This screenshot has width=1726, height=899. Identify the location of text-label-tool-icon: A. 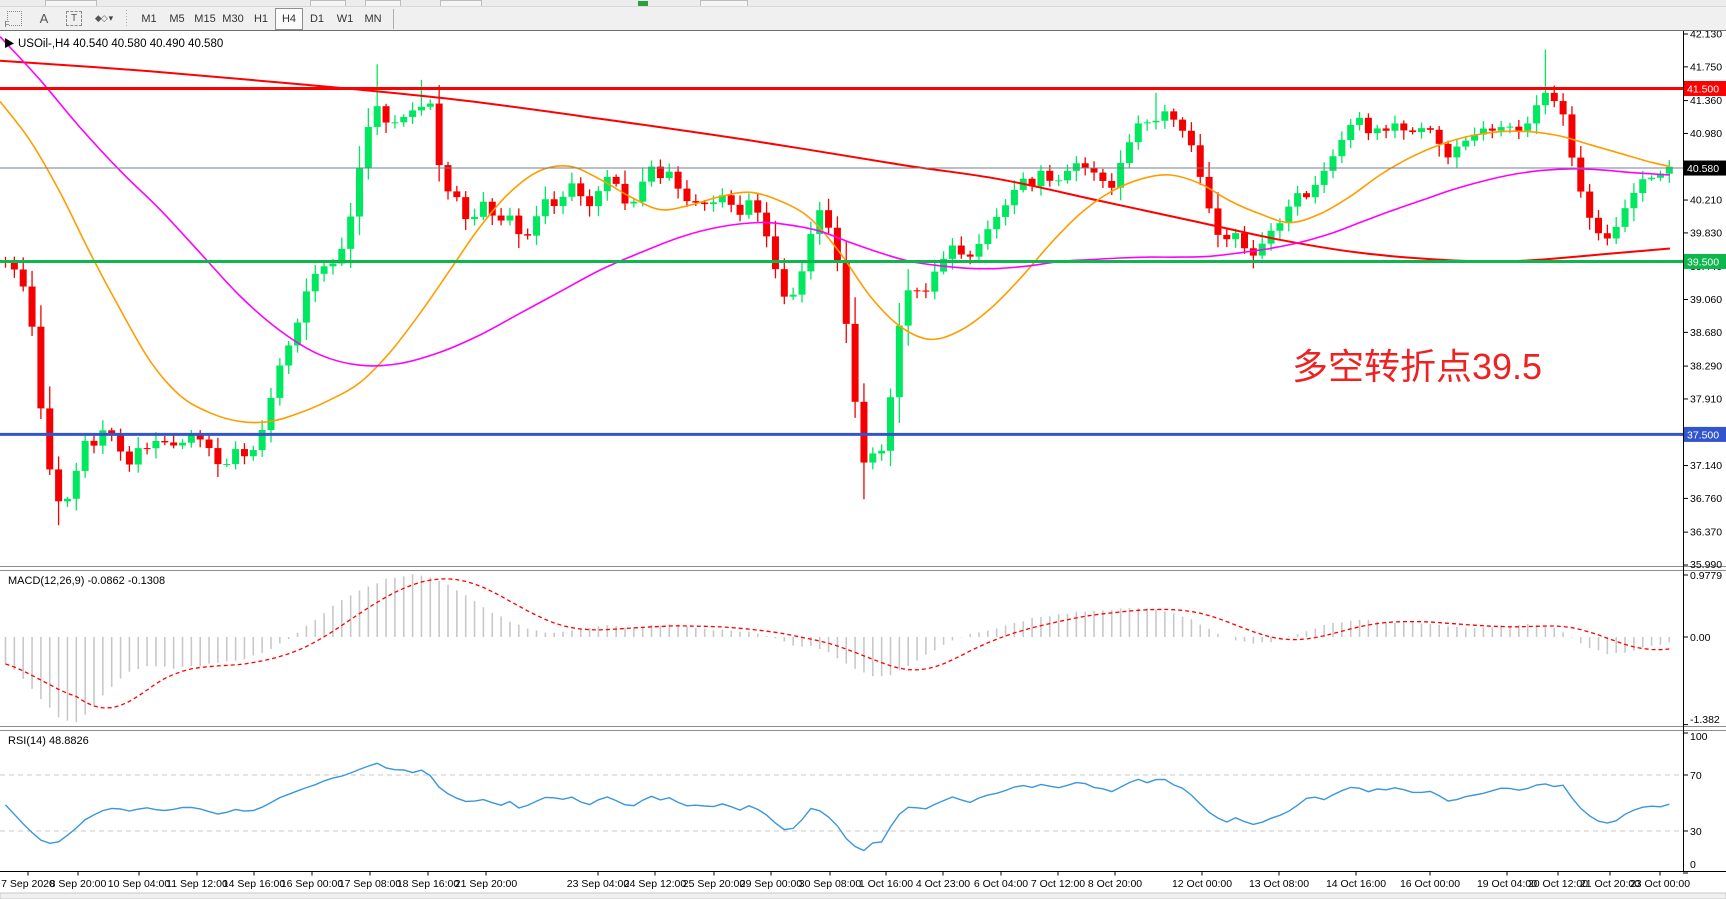
(44, 18).